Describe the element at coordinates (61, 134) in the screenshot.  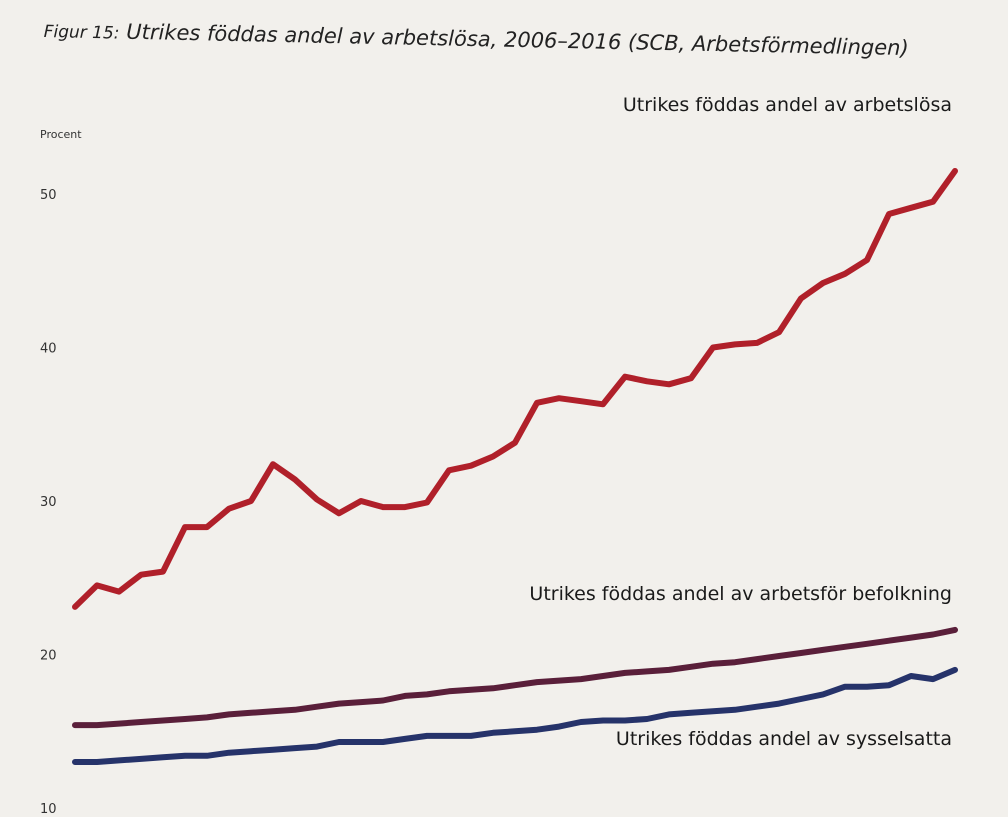
I see `y-axis-label: Procent` at that location.